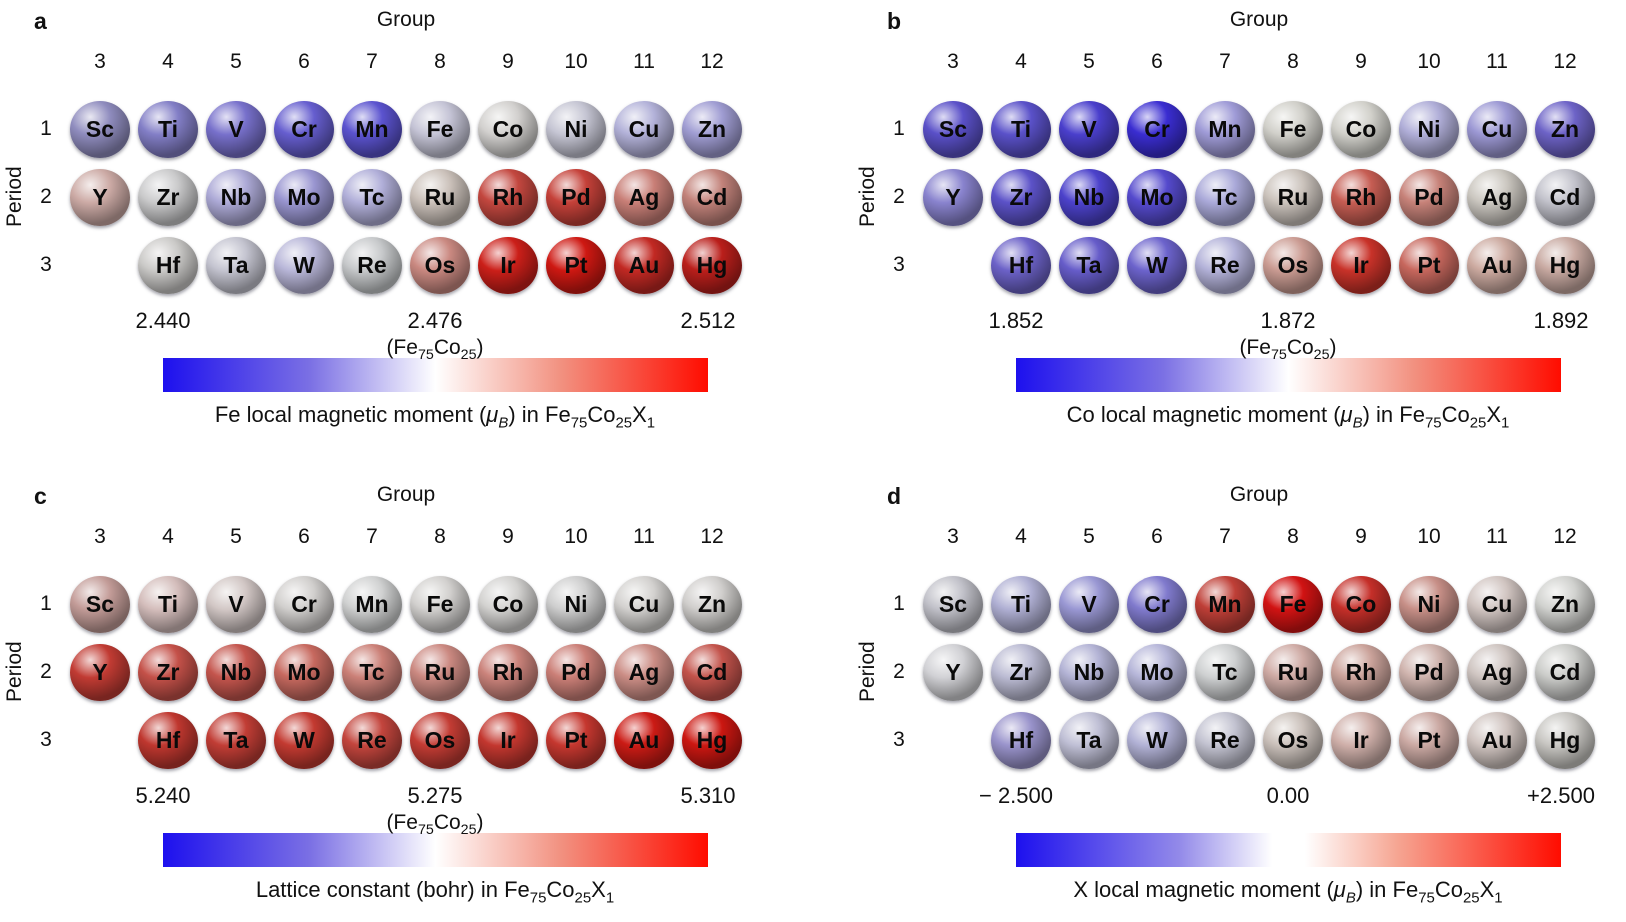 The image size is (1626, 922). I want to click on period-row: Y Zr Nb Mo Tc Ru Rh Pd Ag Cd, so click(1259, 672).